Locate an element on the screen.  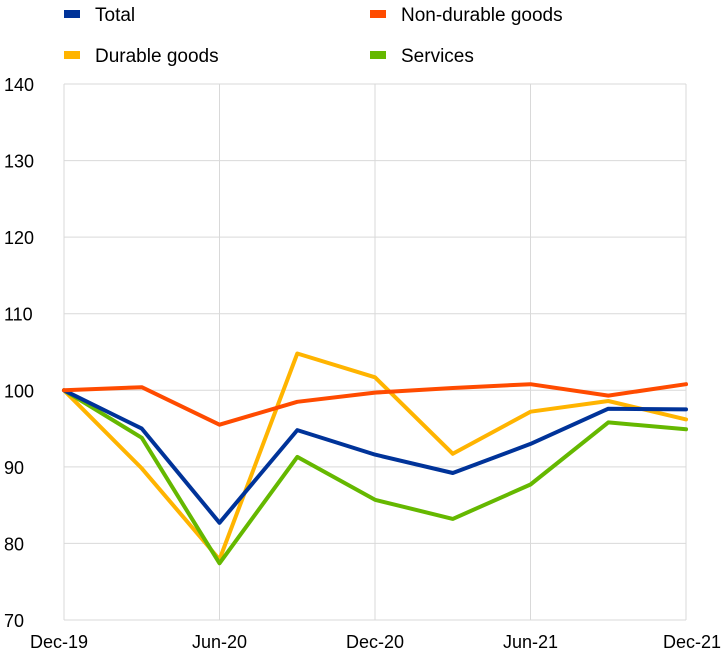
legend-label: Services is located at coordinates (437, 56).